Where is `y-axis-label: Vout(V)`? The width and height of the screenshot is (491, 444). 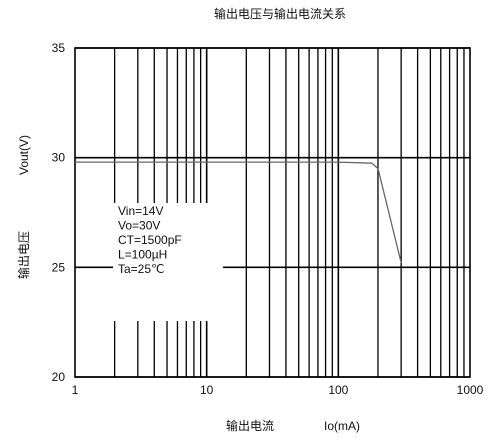 y-axis-label: Vout(V) is located at coordinates (24, 155).